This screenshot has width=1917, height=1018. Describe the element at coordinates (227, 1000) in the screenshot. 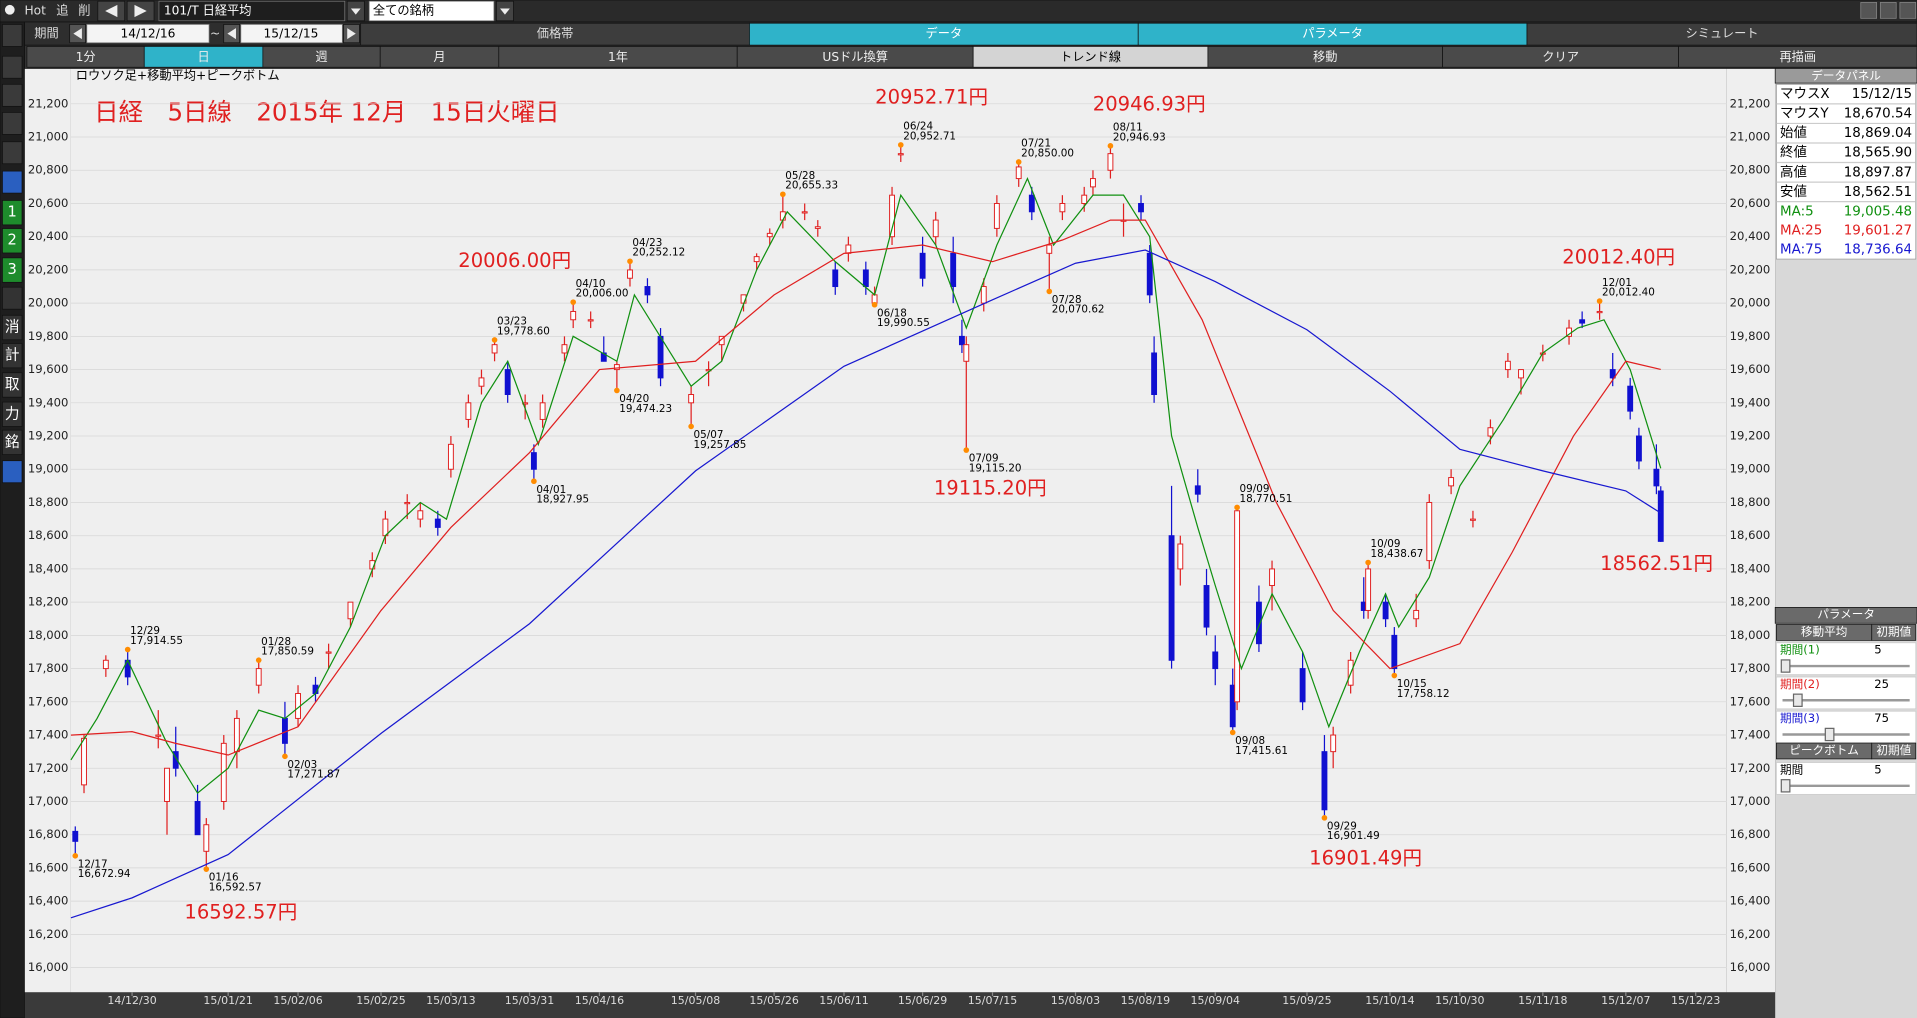

I see `x-tick-label: 15/01/21` at that location.